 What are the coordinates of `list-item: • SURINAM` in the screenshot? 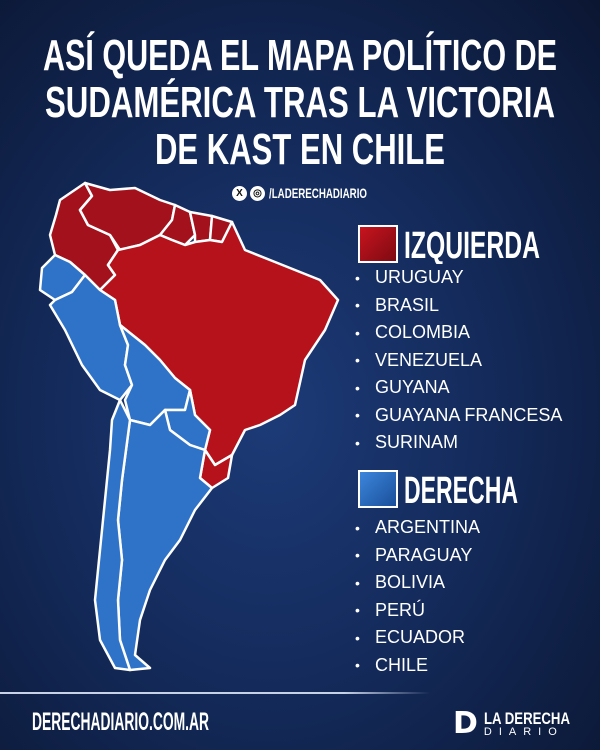 It's located at (407, 442).